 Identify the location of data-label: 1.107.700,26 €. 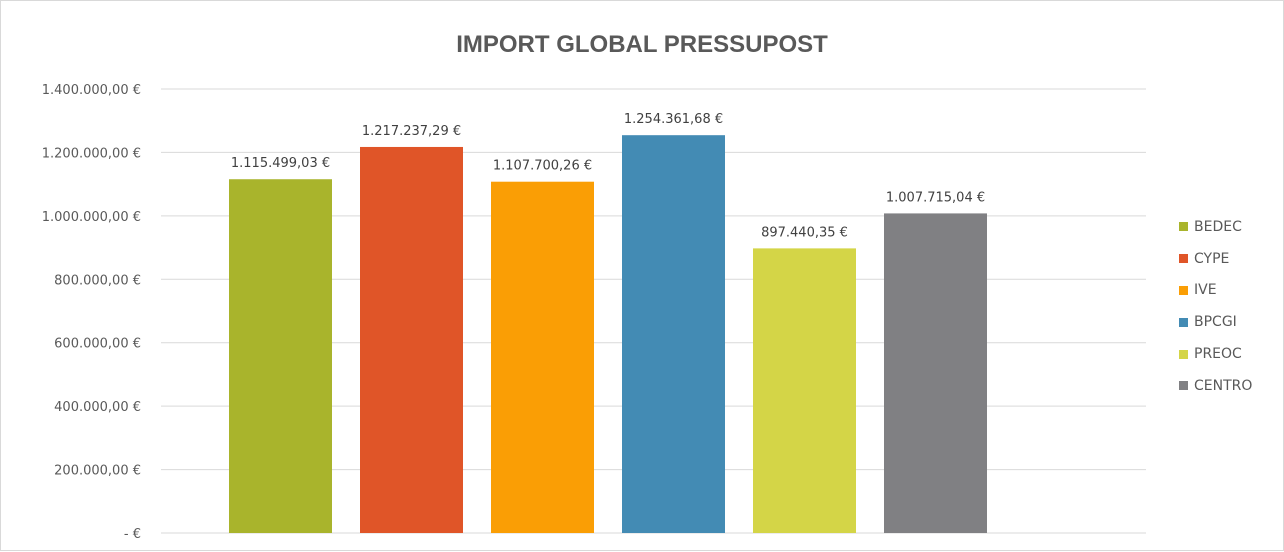
(542, 166).